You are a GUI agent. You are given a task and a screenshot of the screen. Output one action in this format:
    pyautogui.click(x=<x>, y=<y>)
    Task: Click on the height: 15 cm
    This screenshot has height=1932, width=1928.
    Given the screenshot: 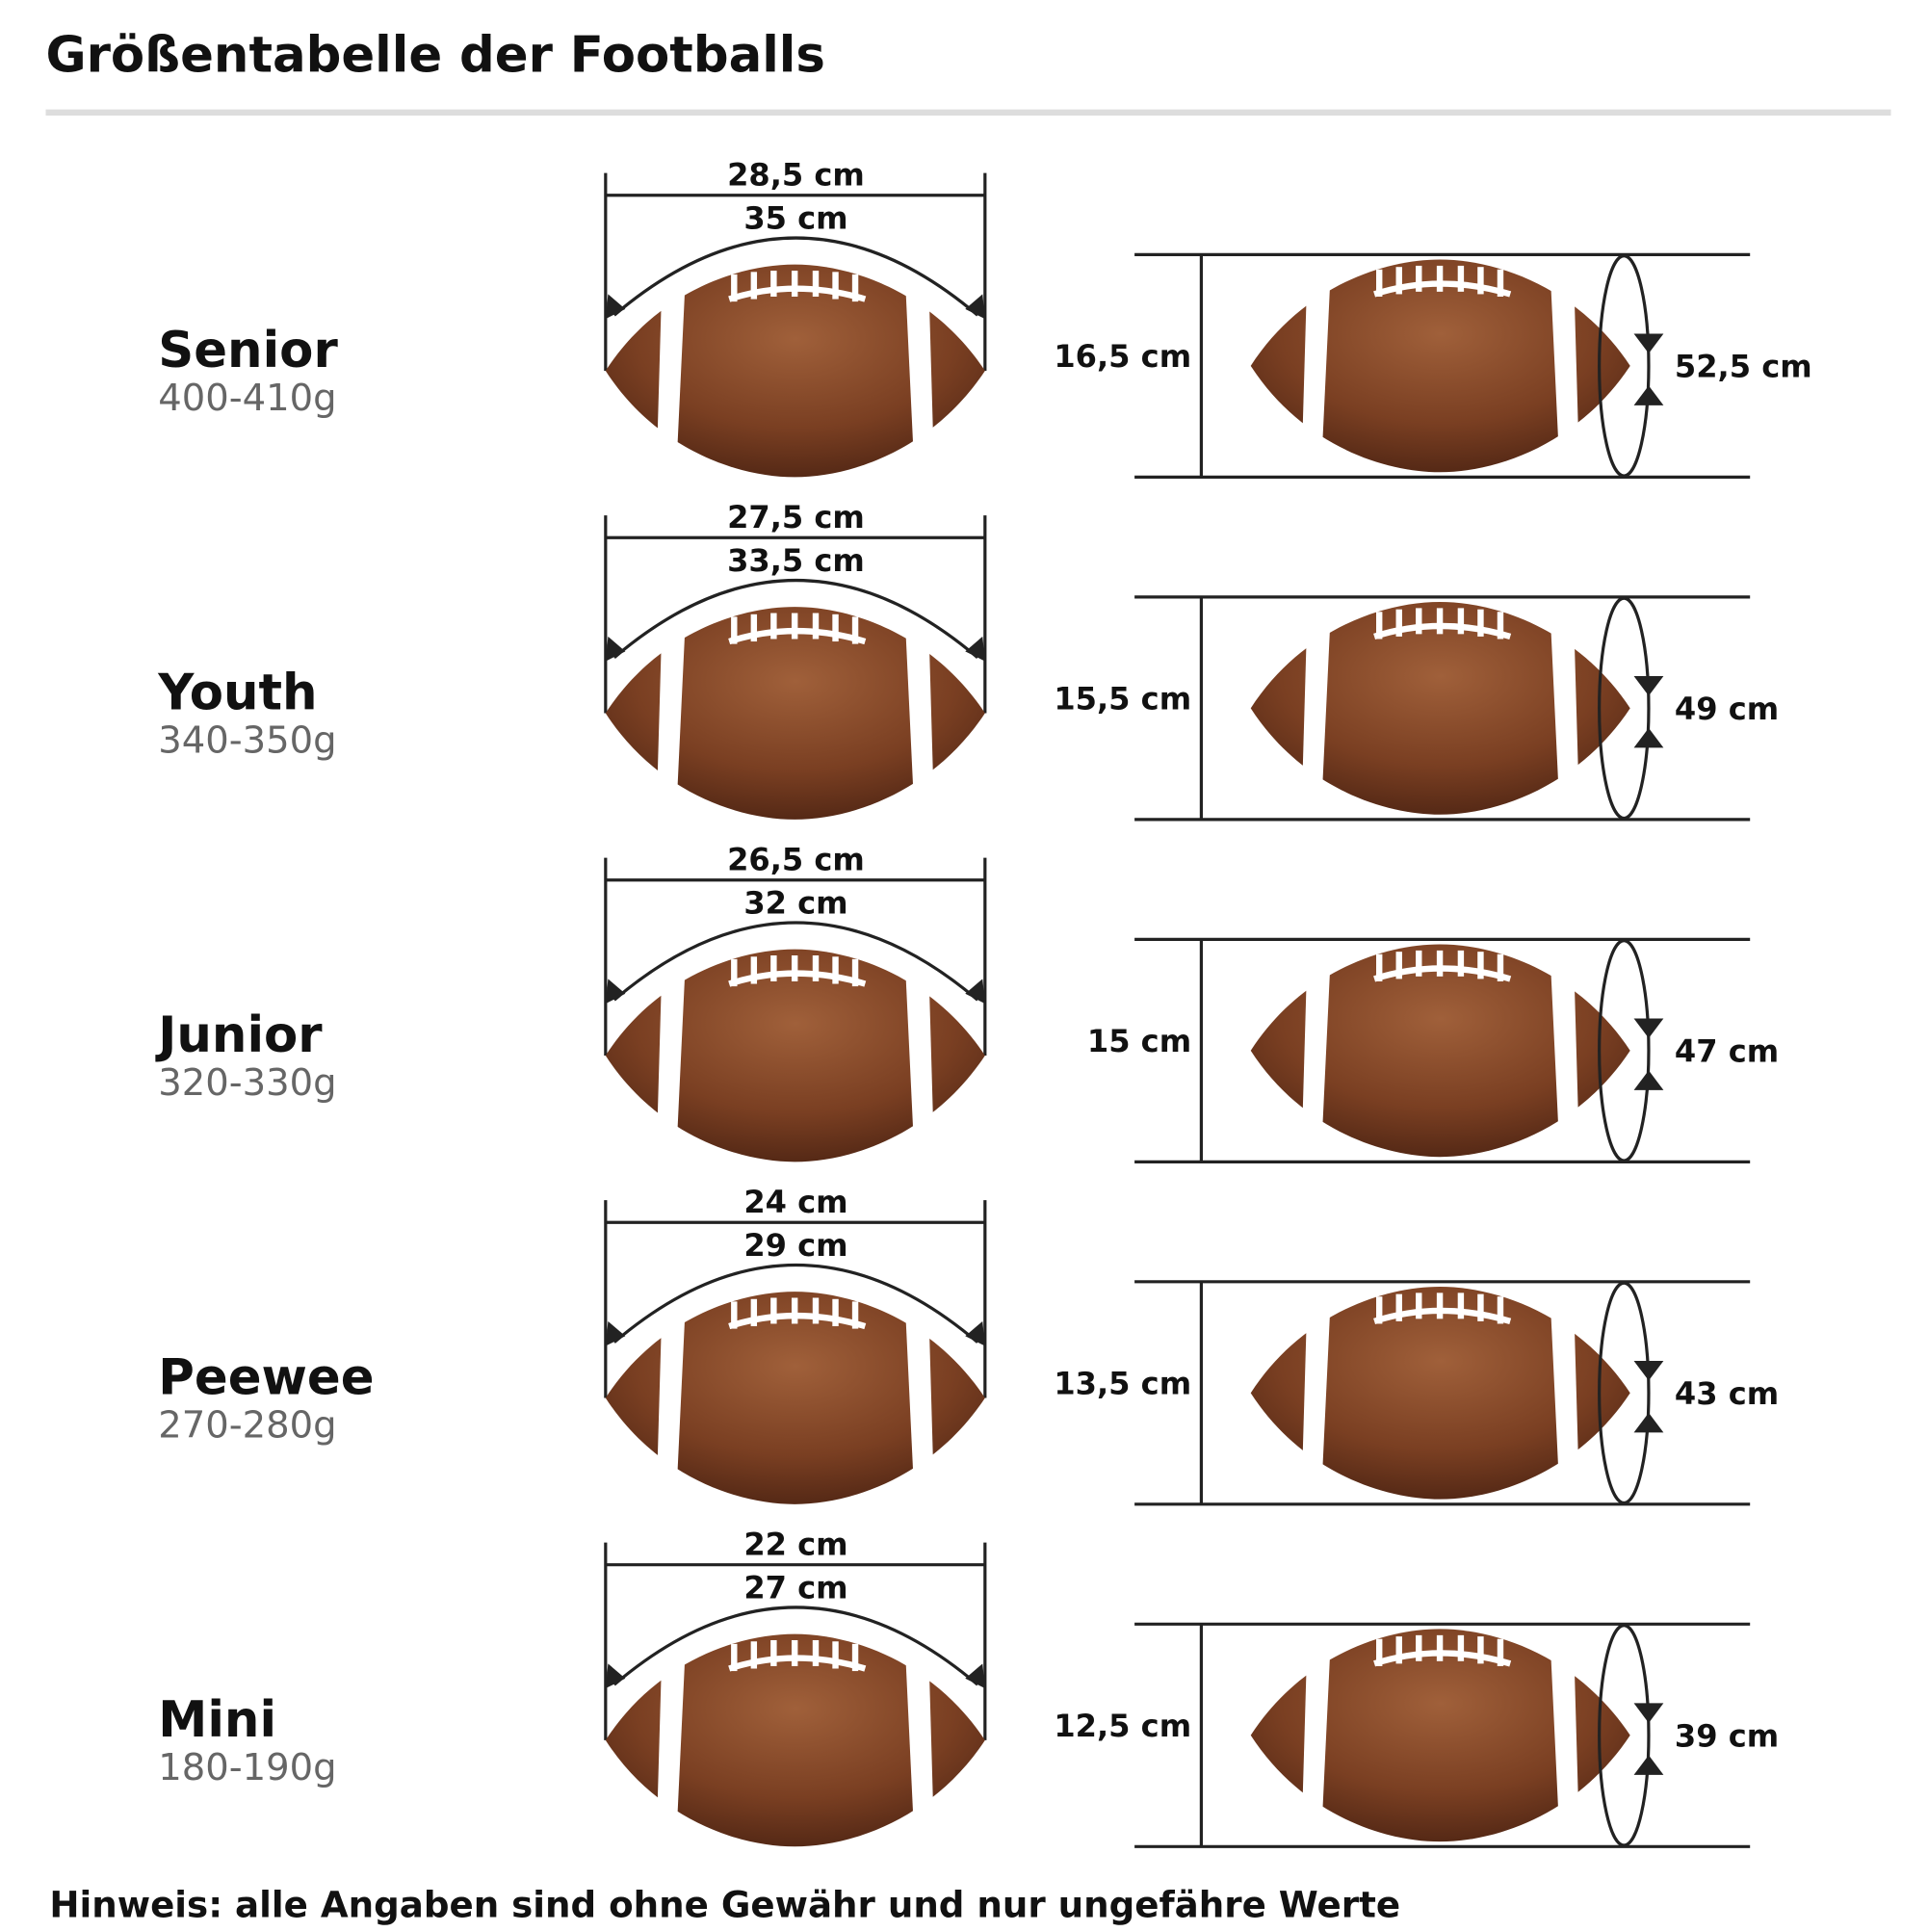 What is the action you would take?
    pyautogui.click(x=1139, y=1041)
    